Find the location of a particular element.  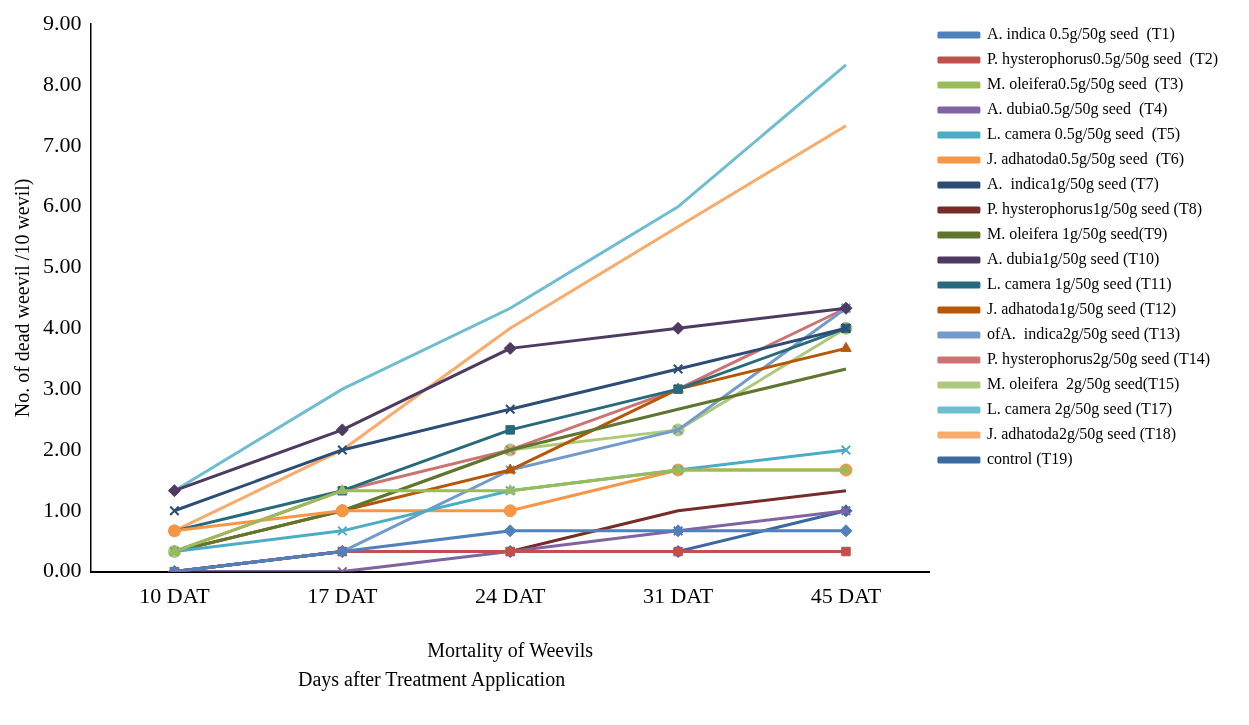

legend-label: M. oleifera 2g/50g seed(T15) is located at coordinates (1083, 384).